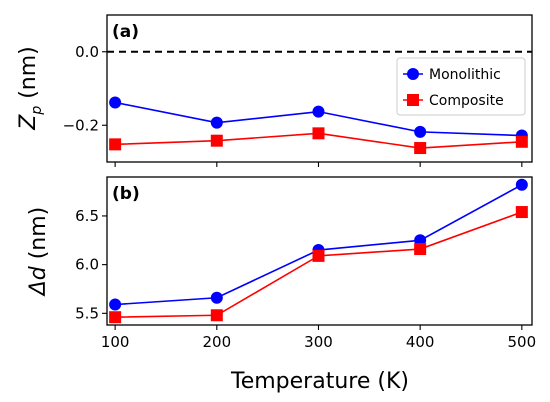  I want to click on panel-a-ylabel-main: Z, so click(28, 122).